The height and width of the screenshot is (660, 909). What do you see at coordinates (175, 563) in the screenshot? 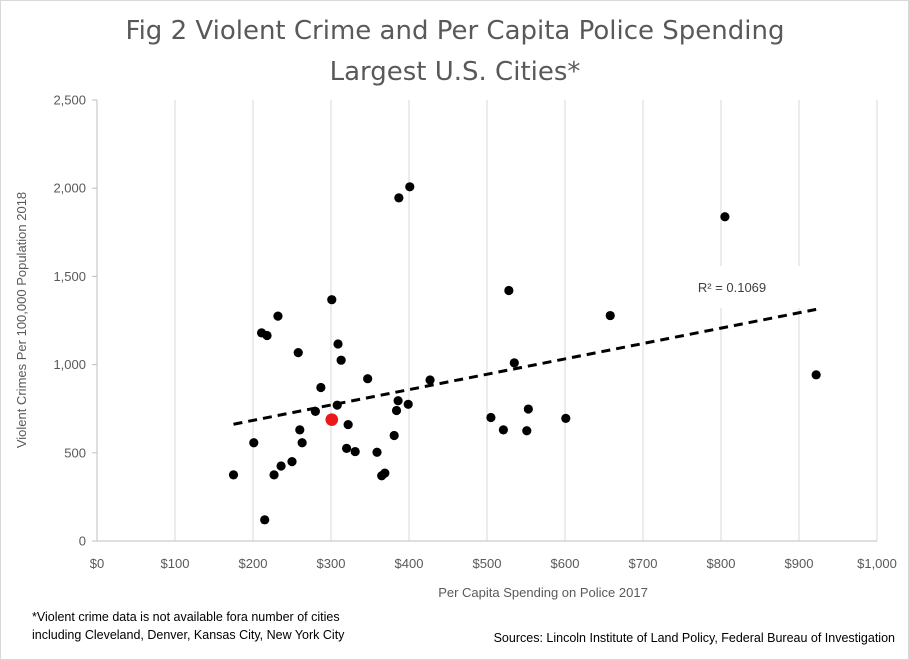
I see `x-tick-label: $100` at bounding box center [175, 563].